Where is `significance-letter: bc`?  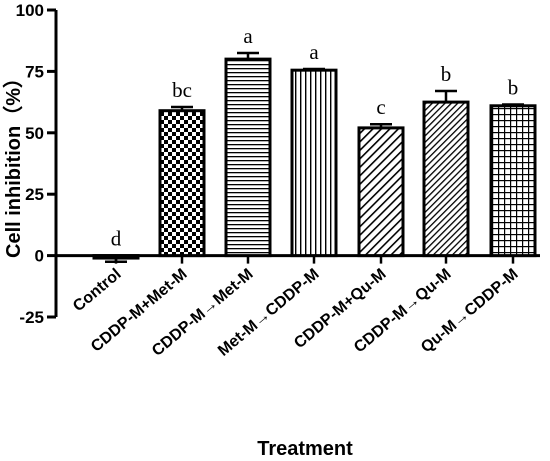 significance-letter: bc is located at coordinates (182, 90).